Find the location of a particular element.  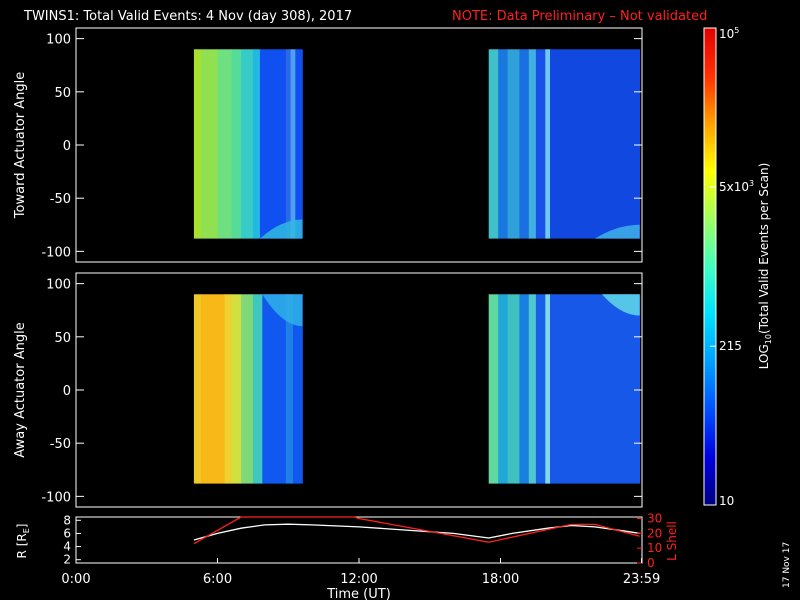

time-tick-label: 18:00 is located at coordinates (500, 579).